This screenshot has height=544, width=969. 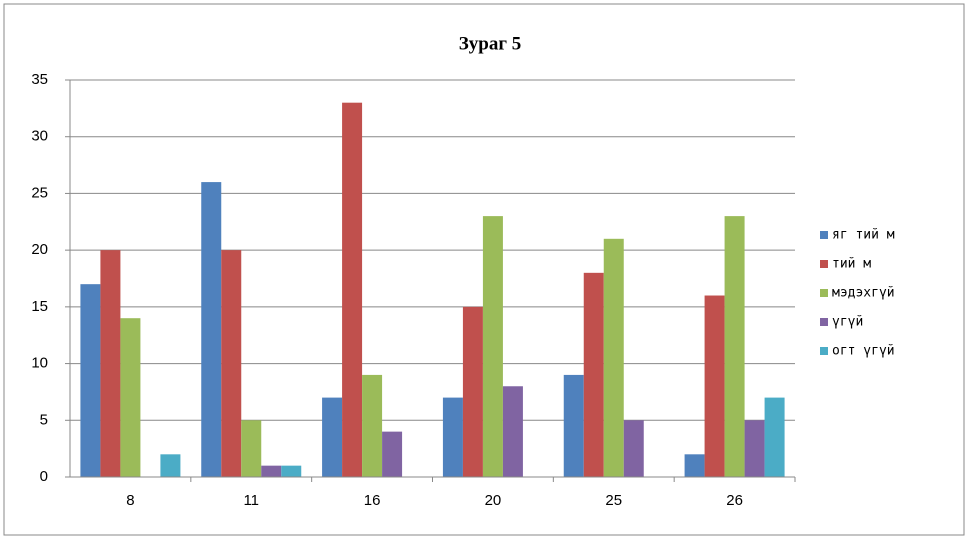 What do you see at coordinates (39, 136) in the screenshot?
I see `y-tick-label: 30` at bounding box center [39, 136].